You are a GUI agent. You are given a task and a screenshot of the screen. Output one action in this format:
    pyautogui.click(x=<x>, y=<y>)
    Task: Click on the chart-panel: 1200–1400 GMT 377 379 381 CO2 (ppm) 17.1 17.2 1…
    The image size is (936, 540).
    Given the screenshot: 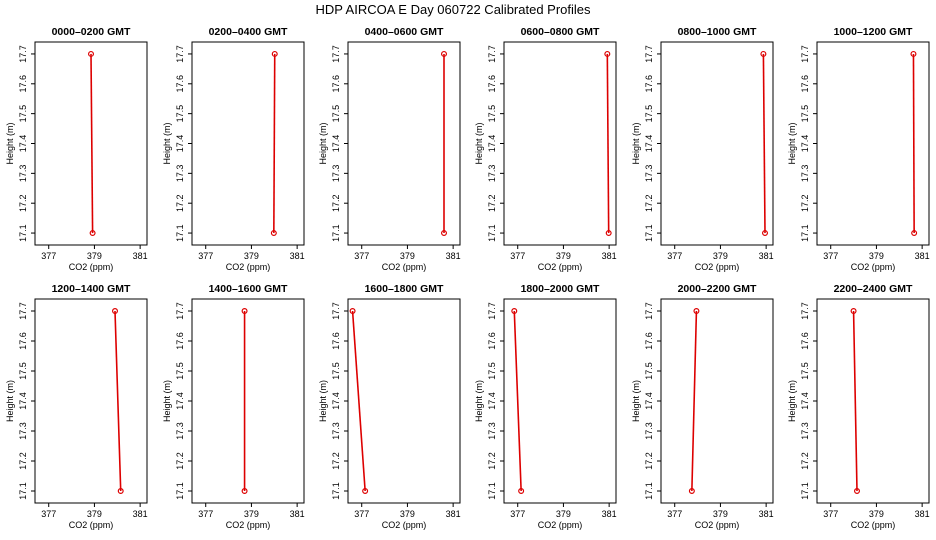 What is the action you would take?
    pyautogui.click(x=76, y=406)
    